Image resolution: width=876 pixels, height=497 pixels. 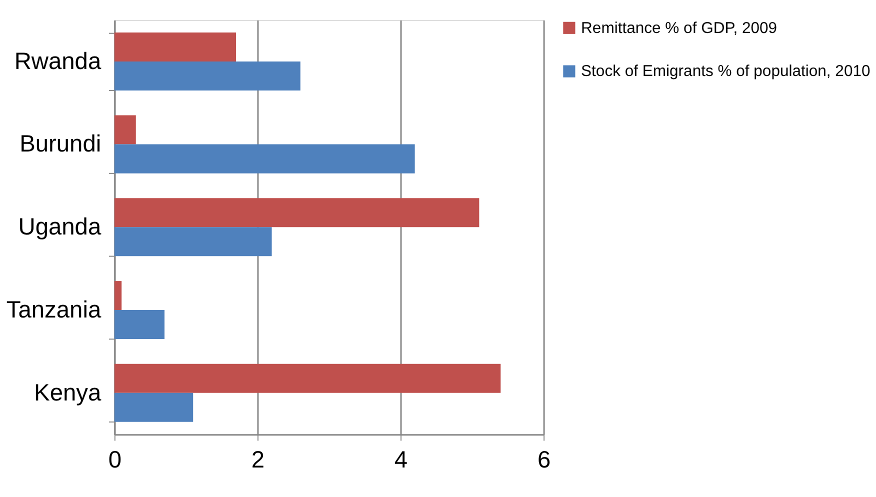 What do you see at coordinates (115, 460) in the screenshot?
I see `x-tick-label: 0` at bounding box center [115, 460].